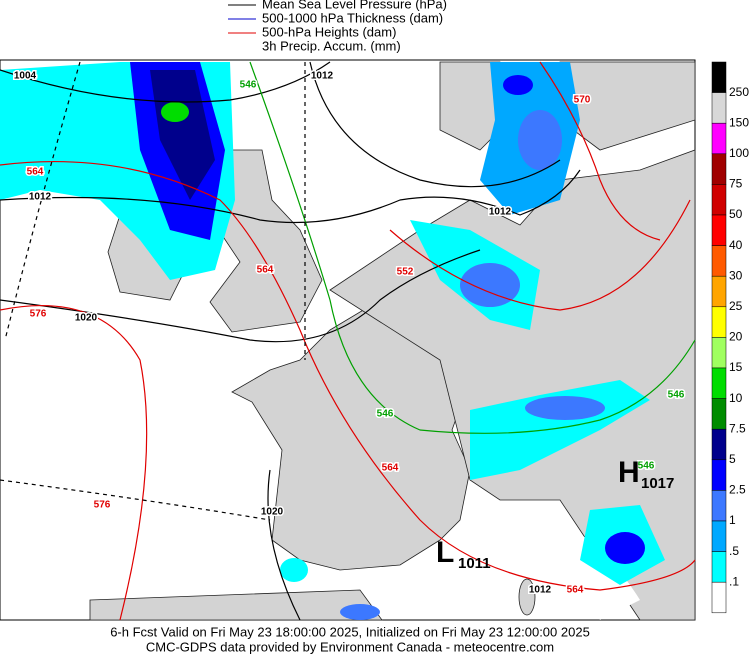 The image size is (750, 656). I want to click on colorbar-label: .5, so click(734, 551).